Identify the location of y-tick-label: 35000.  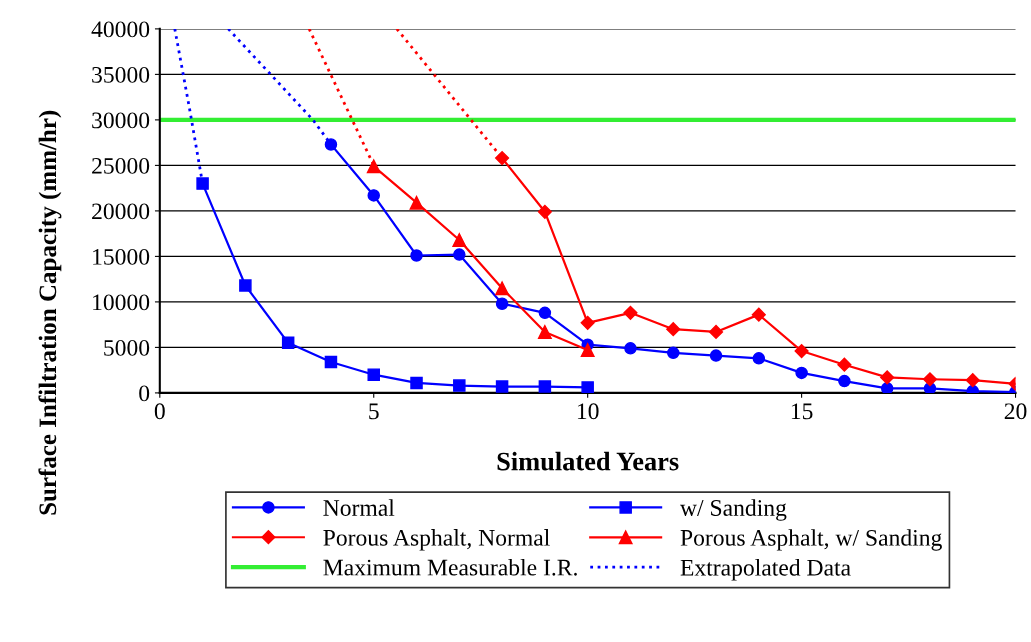
(121, 74).